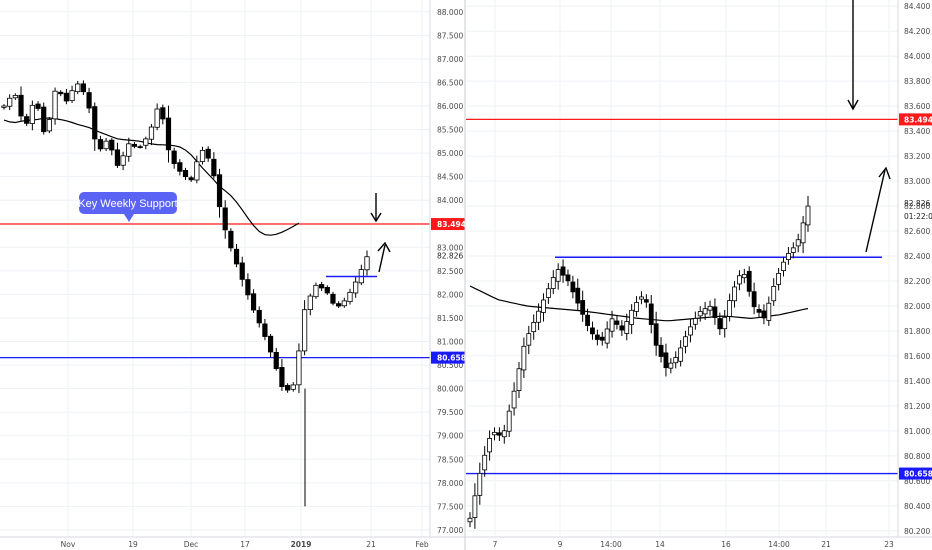 This screenshot has width=932, height=550. Describe the element at coordinates (693, 544) in the screenshot. I see `right-time-axis: 7 9 14:00 14 16 14:00 21 23` at that location.